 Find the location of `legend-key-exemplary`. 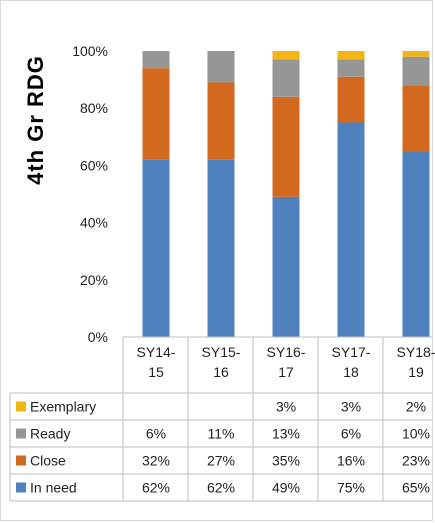

legend-key-exemplary is located at coordinates (21, 406).